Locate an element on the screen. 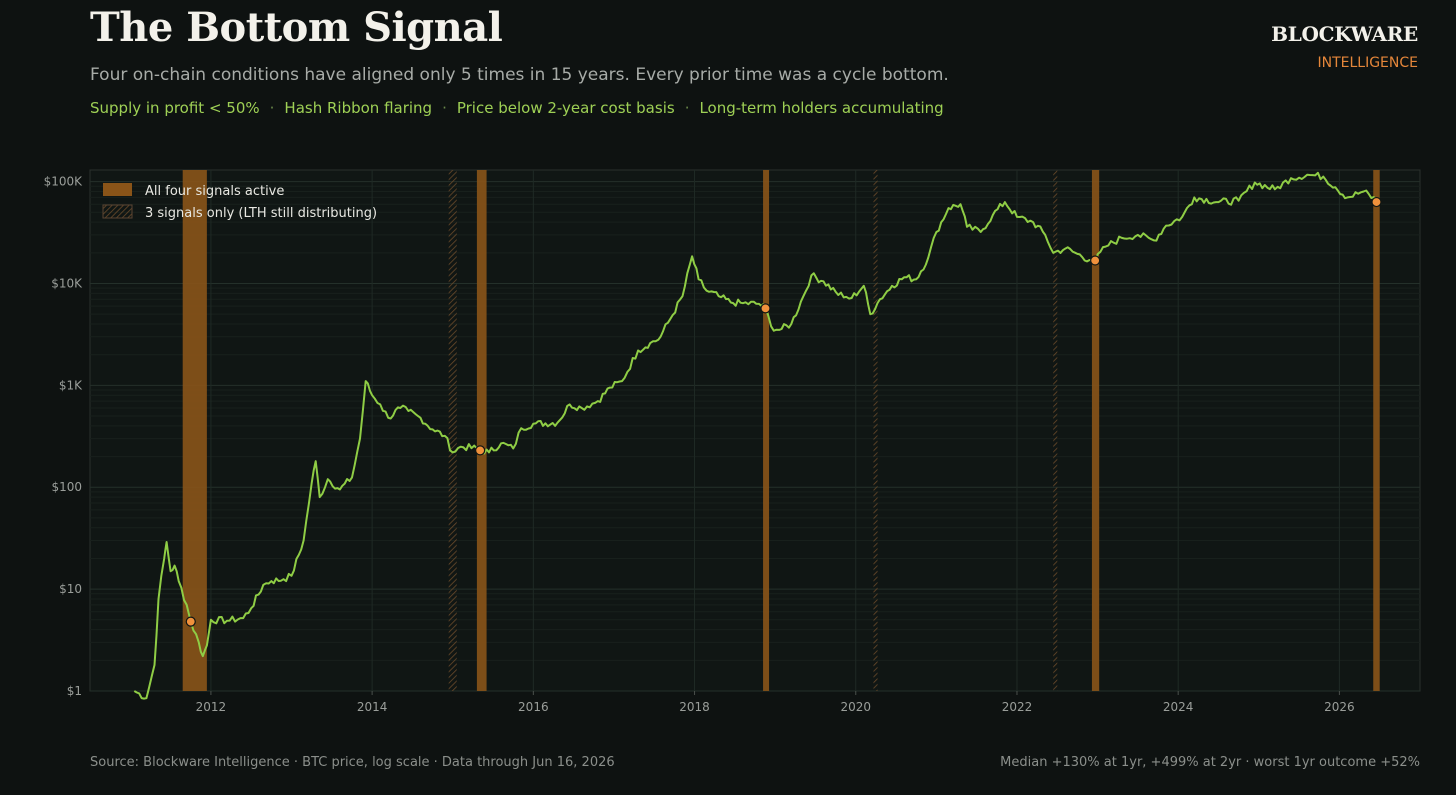  legend-swatch-hatched is located at coordinates (117, 211).